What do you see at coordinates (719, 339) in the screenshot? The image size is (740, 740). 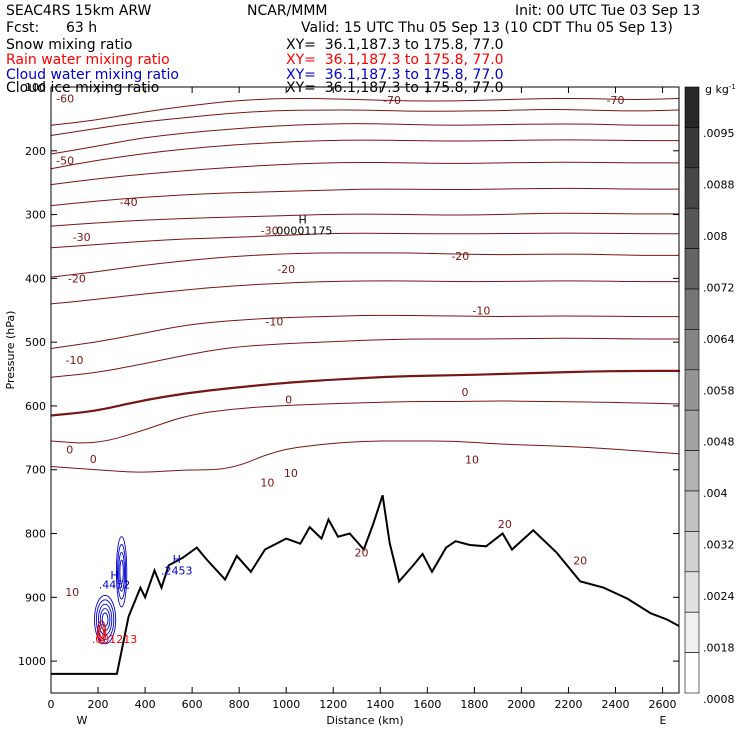 I see `colorbar-label: .0064` at bounding box center [719, 339].